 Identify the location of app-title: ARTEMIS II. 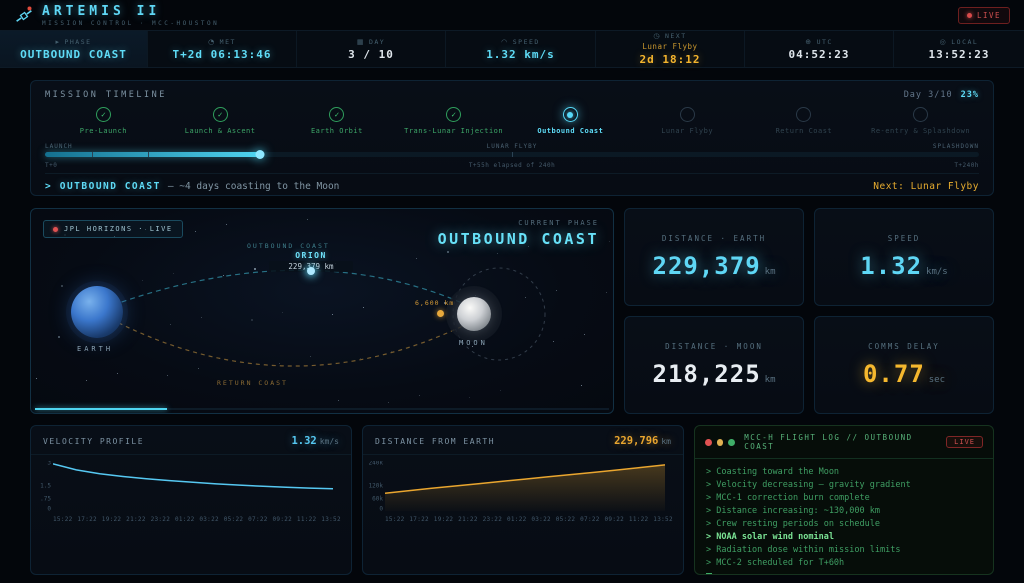
(101, 11).